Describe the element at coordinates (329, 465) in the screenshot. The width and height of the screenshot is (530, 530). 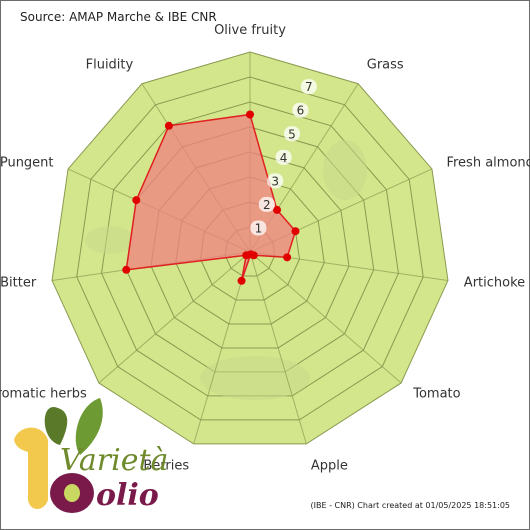
I see `axis-label-apple: Apple` at that location.